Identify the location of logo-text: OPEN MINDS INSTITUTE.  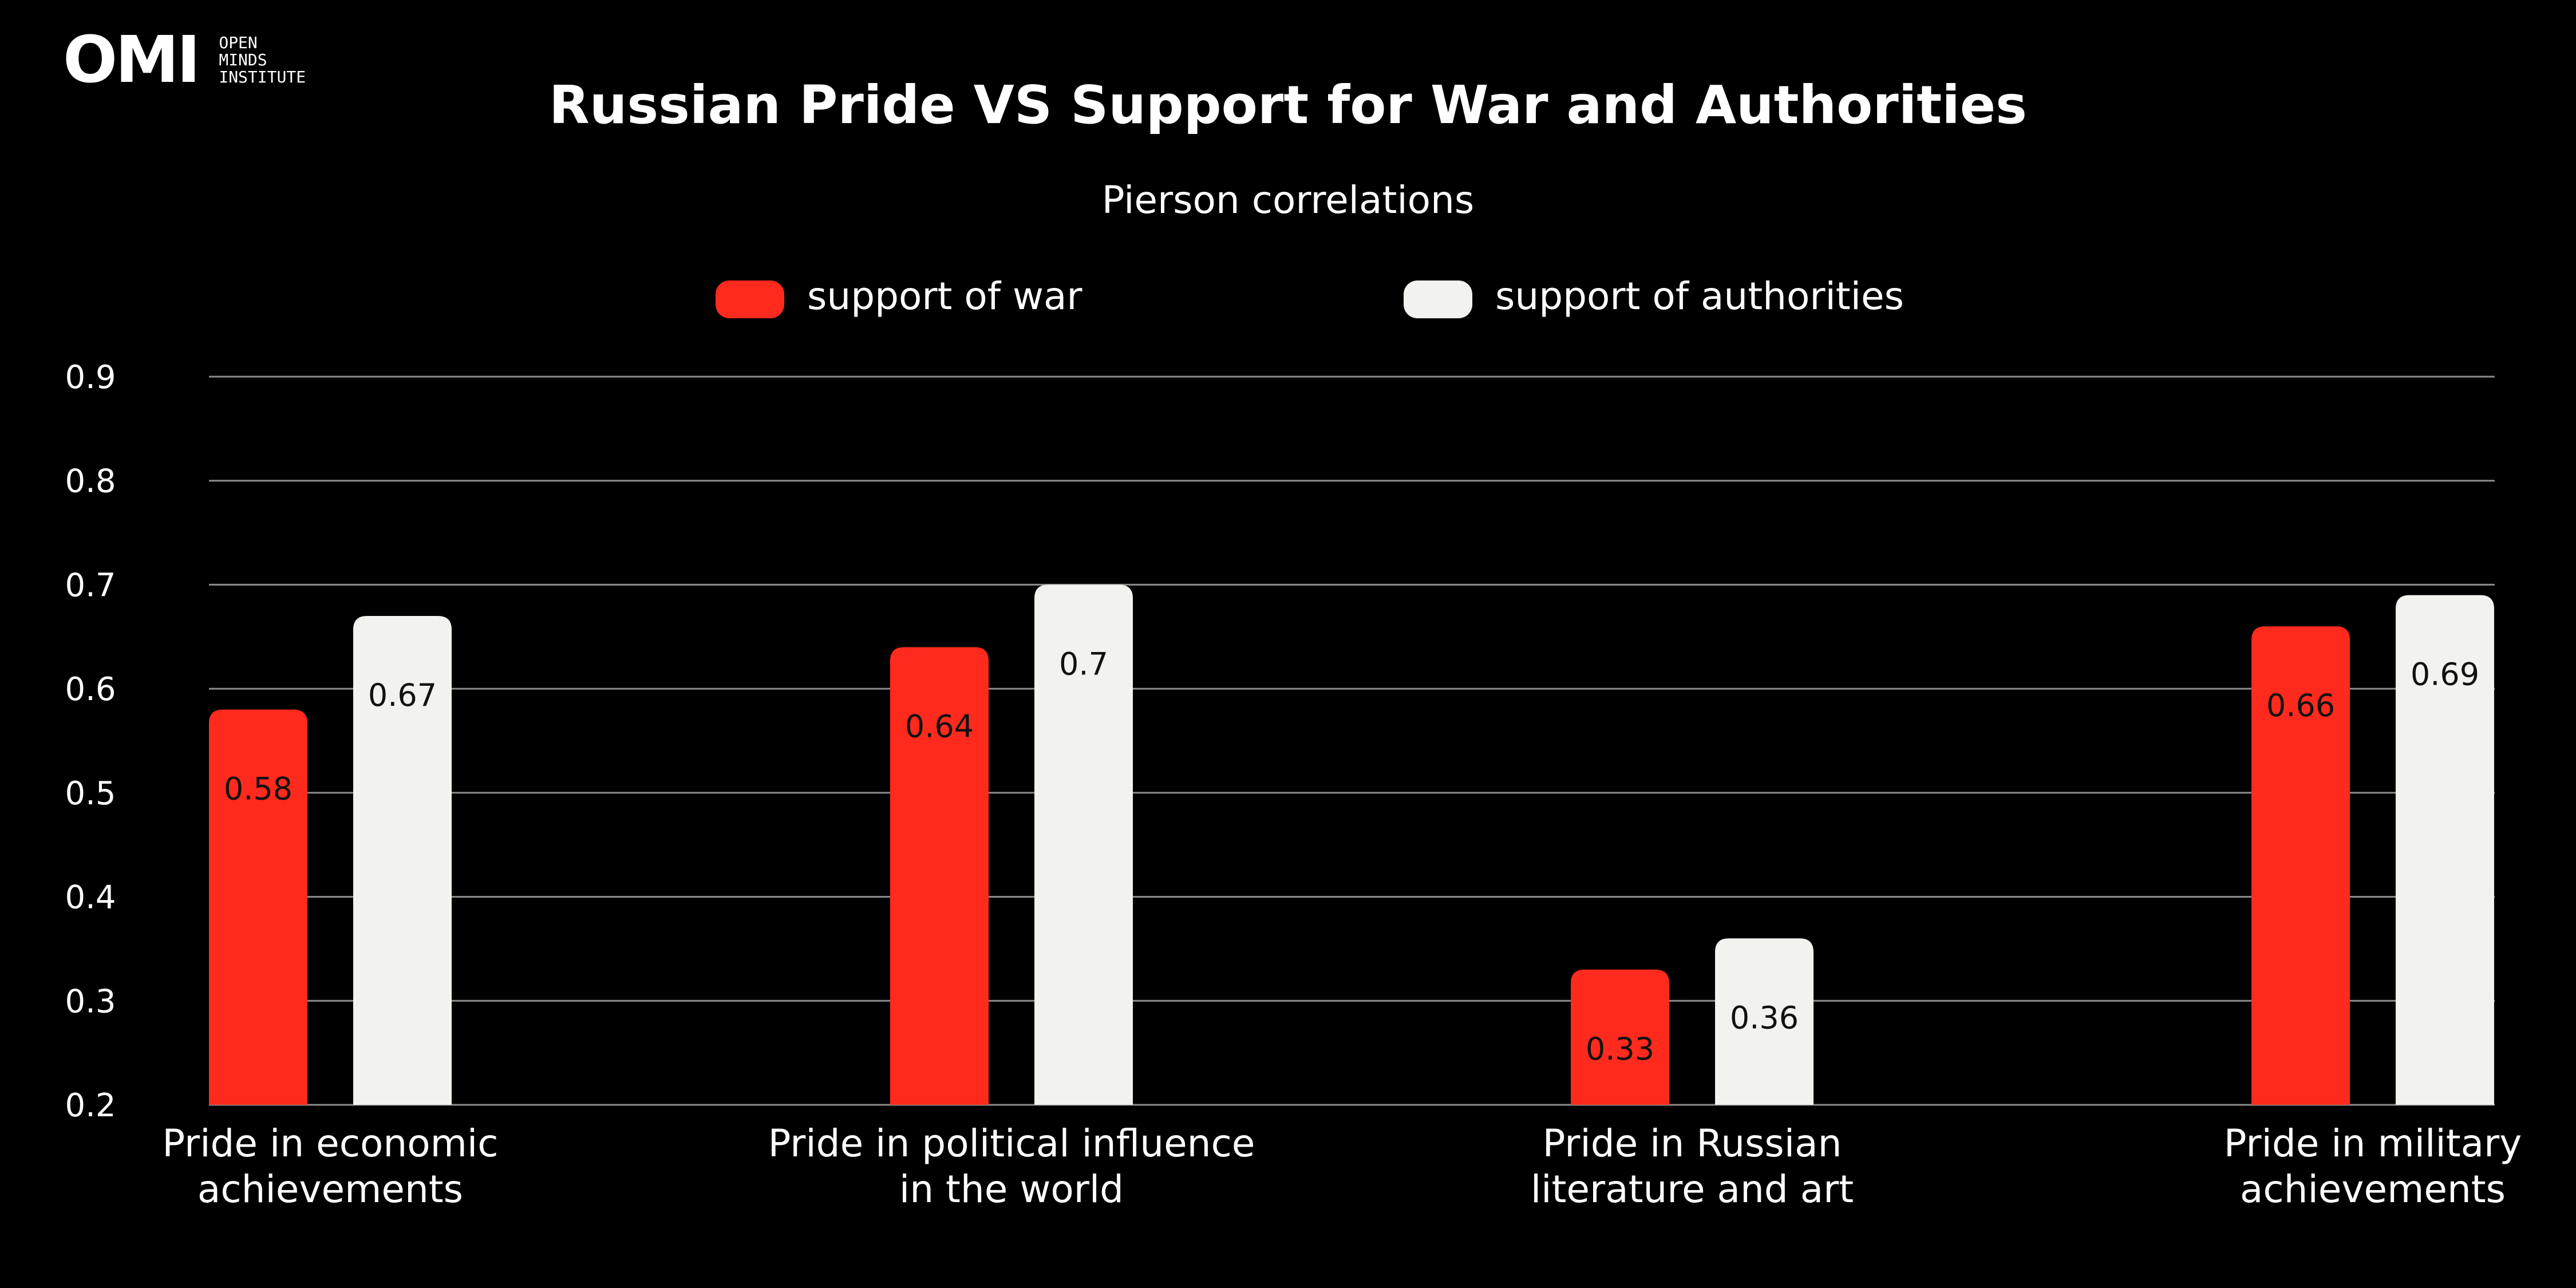
(262, 60).